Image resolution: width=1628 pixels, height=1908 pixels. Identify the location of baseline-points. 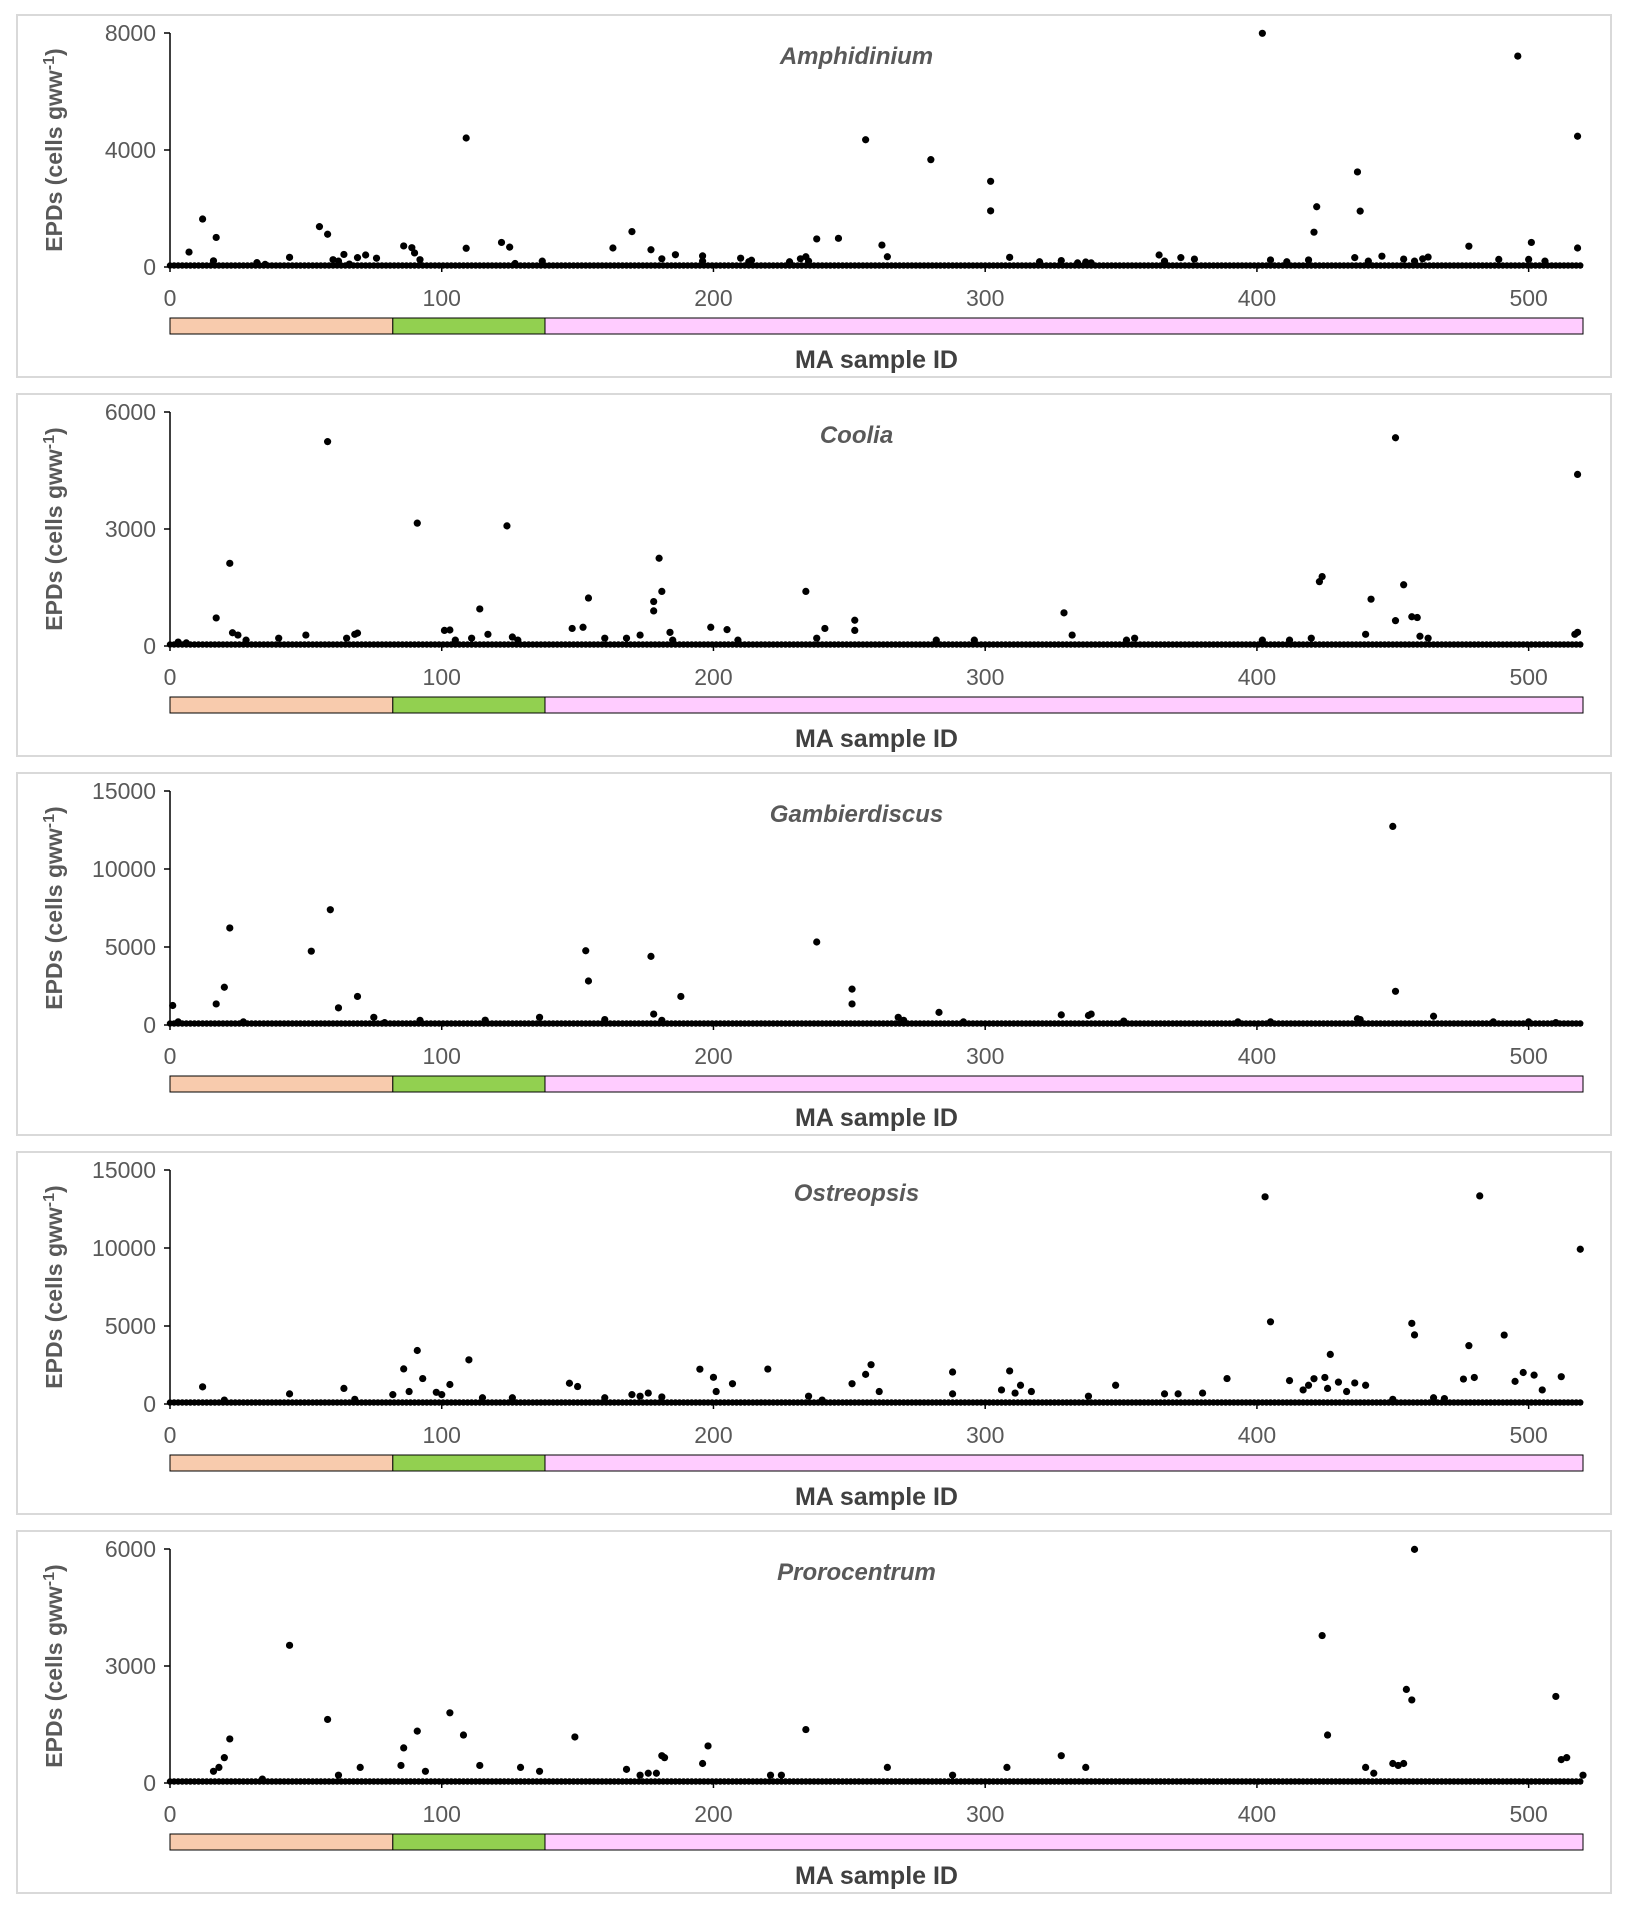
(875, 644).